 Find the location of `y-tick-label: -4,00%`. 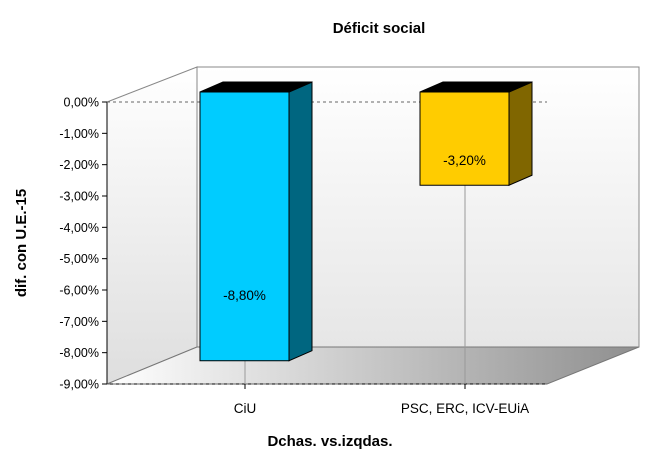

y-tick-label: -4,00% is located at coordinates (79, 228).